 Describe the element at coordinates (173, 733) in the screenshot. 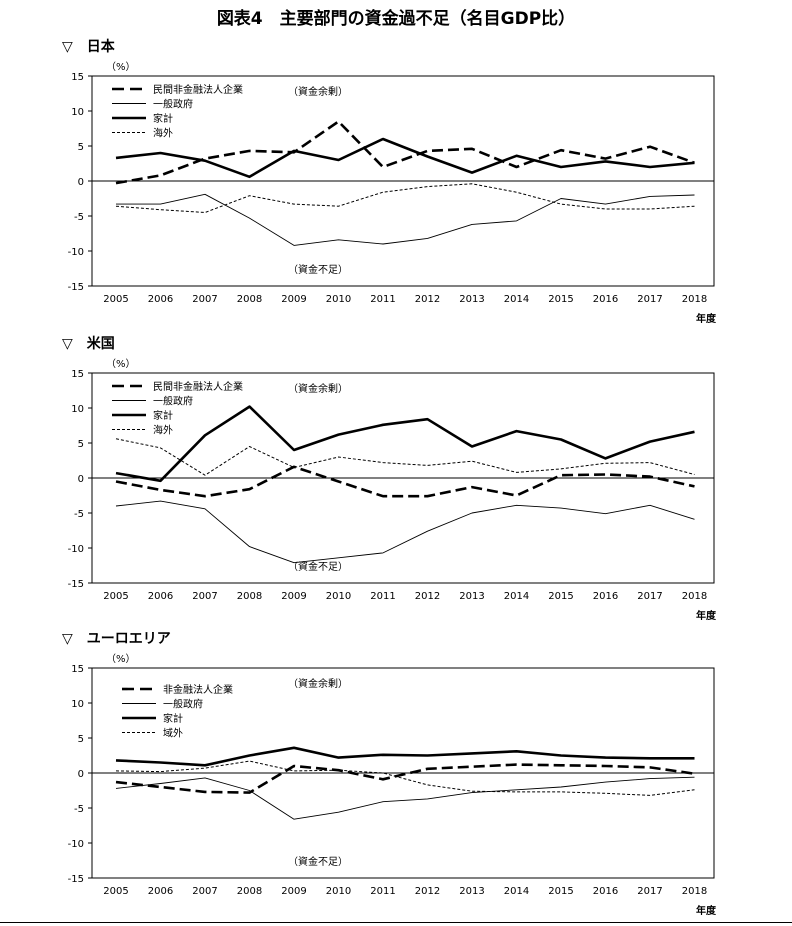

I see `legend-label: 域外` at that location.